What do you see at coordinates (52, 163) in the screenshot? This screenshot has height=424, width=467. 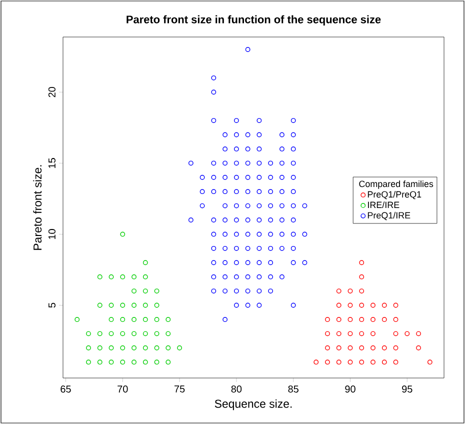 I see `y-tick-label: 15` at bounding box center [52, 163].